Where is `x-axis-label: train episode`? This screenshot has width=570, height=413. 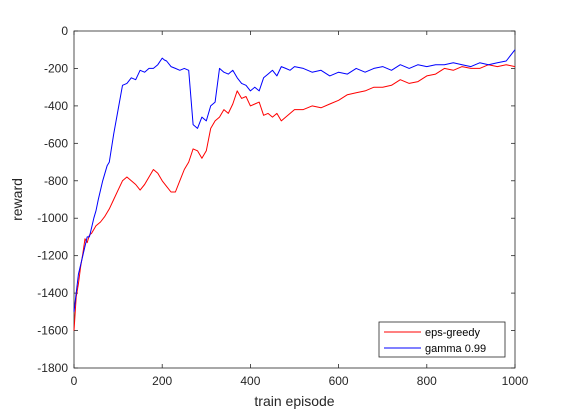 x-axis-label: train episode is located at coordinates (294, 401).